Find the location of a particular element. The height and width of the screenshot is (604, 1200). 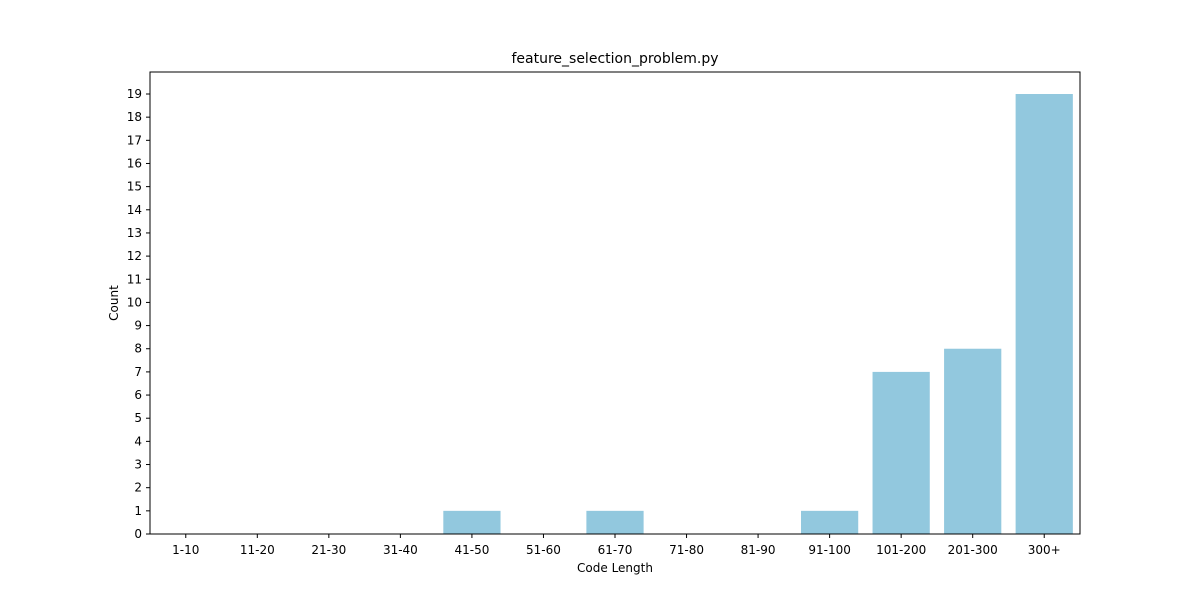

x-tick-label: 201-300 is located at coordinates (973, 550).